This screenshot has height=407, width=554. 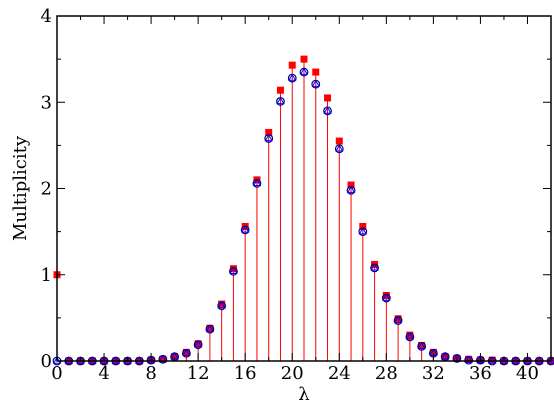 I want to click on x-tick-label: 12, so click(x=198, y=373).